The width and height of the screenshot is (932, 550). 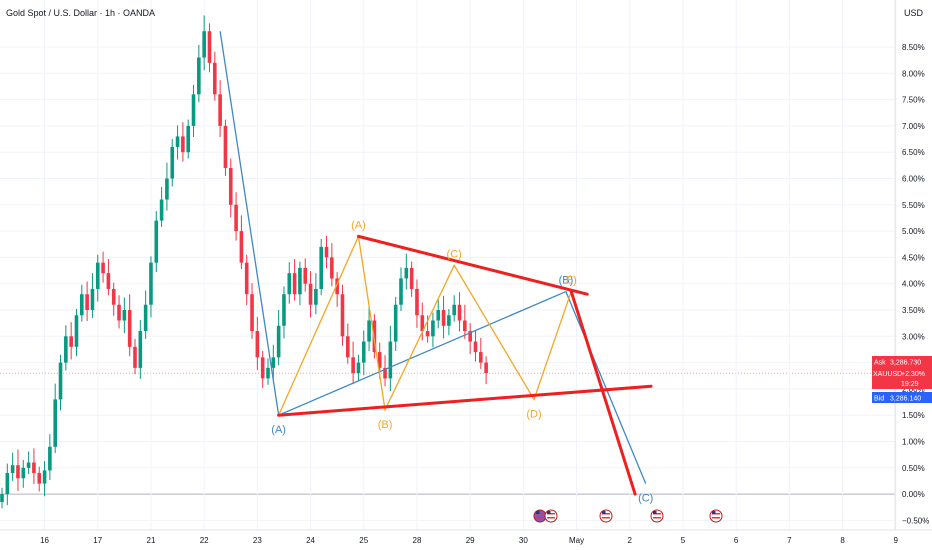 I want to click on x-tick-label: 25, so click(x=363, y=540).